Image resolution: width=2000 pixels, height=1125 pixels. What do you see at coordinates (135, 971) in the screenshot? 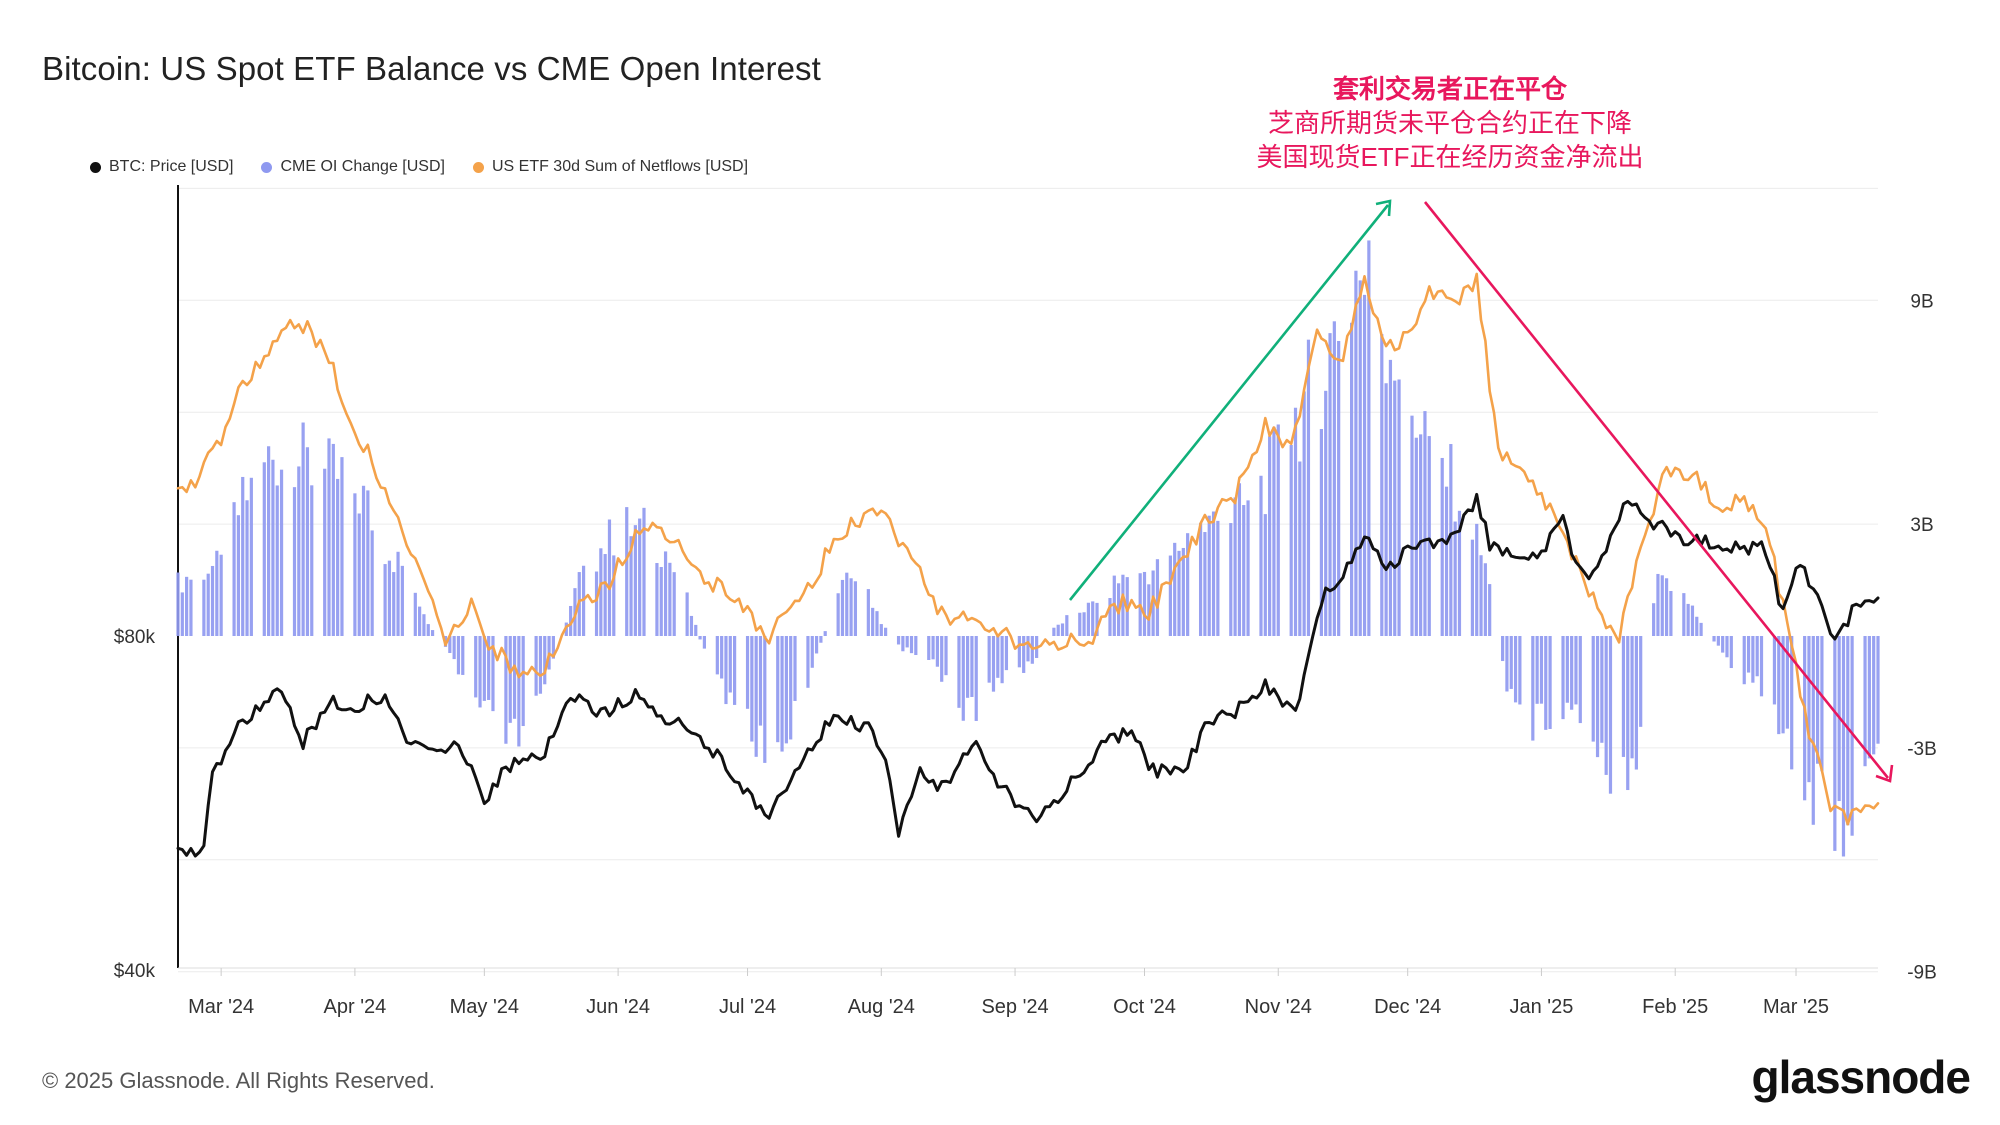
I see `y-left-tick-label: $40k` at bounding box center [135, 971].